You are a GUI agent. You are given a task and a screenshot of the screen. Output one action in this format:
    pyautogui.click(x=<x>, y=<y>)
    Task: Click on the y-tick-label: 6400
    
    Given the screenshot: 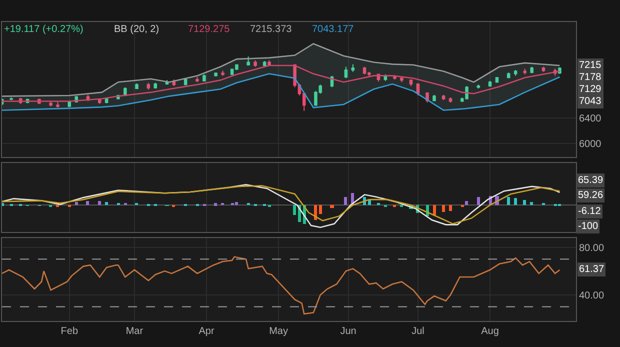 What is the action you would take?
    pyautogui.click(x=590, y=118)
    